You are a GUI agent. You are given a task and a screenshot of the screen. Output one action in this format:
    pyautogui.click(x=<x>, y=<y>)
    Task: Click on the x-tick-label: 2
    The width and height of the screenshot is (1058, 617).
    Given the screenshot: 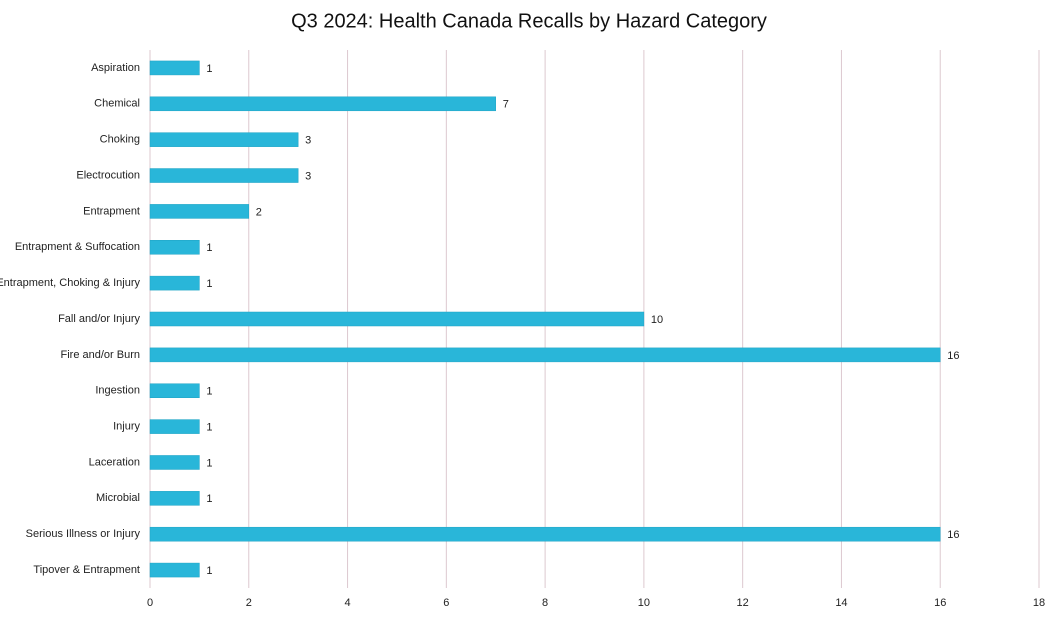 What is the action you would take?
    pyautogui.click(x=249, y=603)
    